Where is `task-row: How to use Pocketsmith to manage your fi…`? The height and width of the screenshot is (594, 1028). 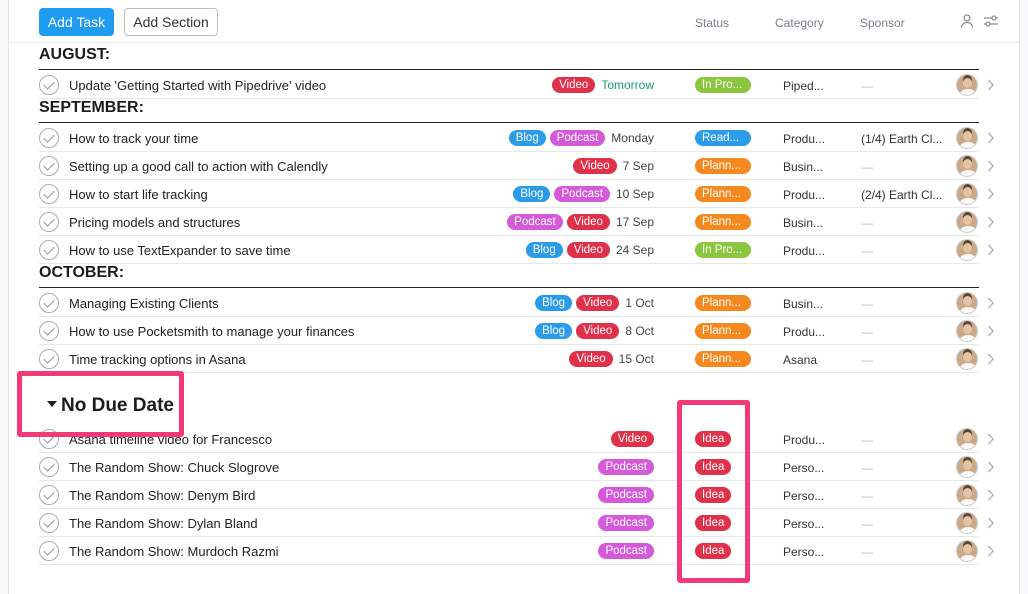
task-row: How to use Pocketsmith to manage your fi… is located at coordinates (516, 331).